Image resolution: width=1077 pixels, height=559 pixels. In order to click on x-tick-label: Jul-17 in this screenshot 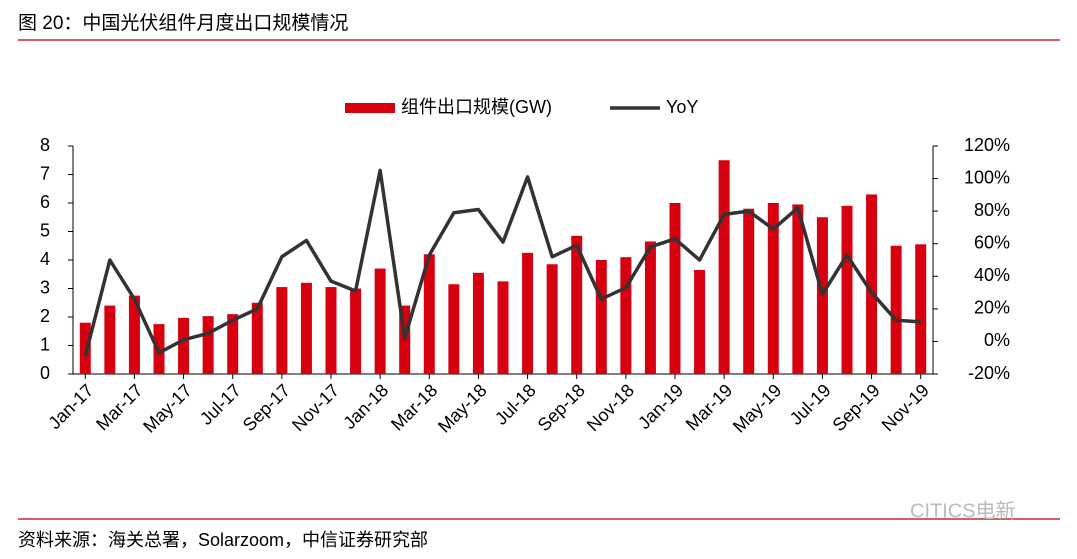, I will do `click(220, 404)`.